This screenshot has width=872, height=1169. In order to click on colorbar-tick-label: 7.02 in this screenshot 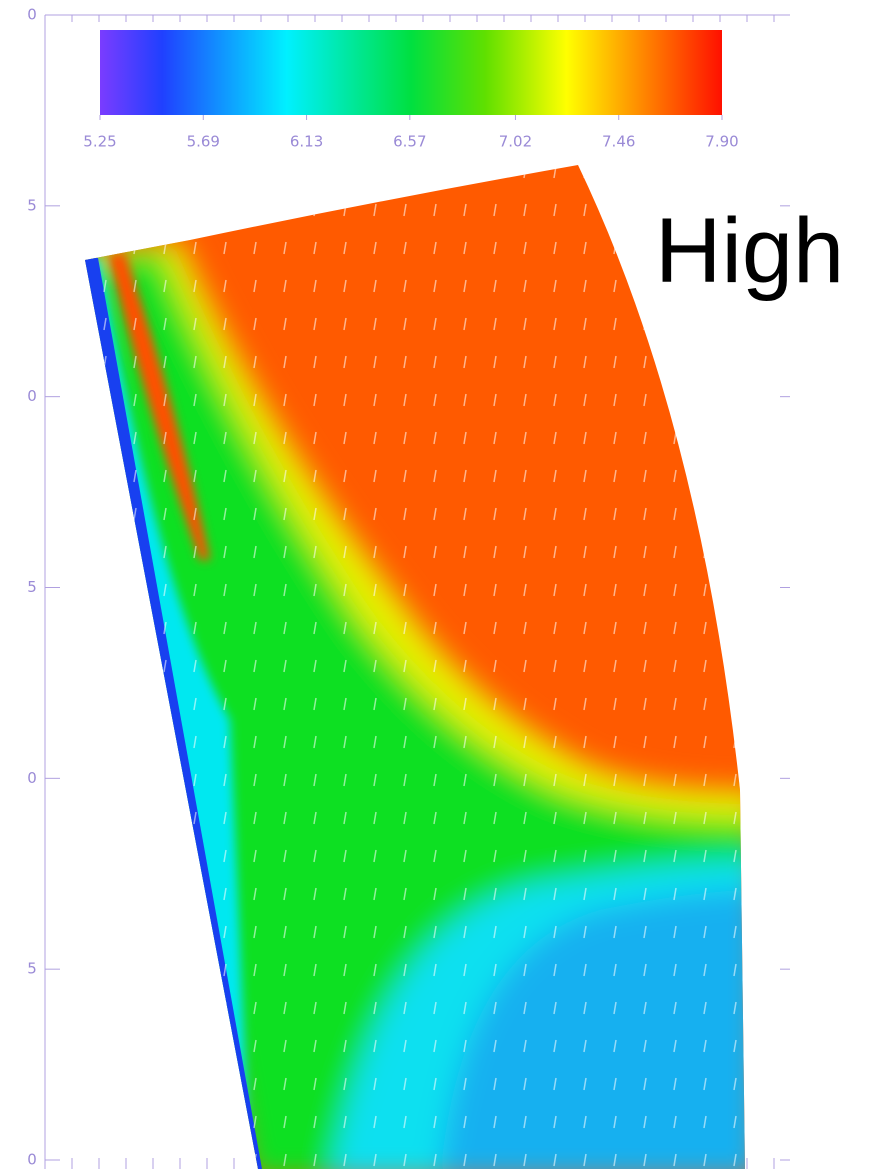, I will do `click(515, 142)`.